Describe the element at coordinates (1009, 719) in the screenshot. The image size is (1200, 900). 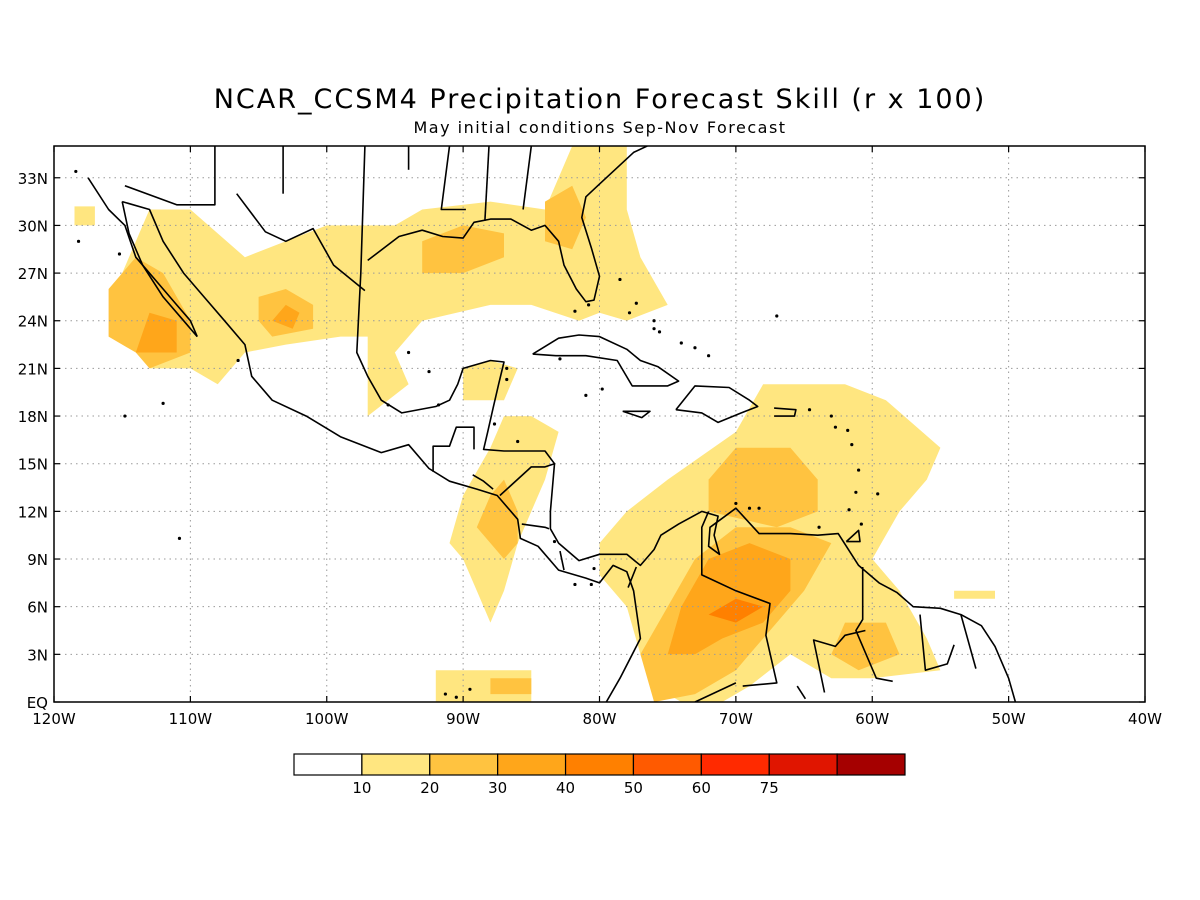
I see `lon-tick-label: 50W` at that location.